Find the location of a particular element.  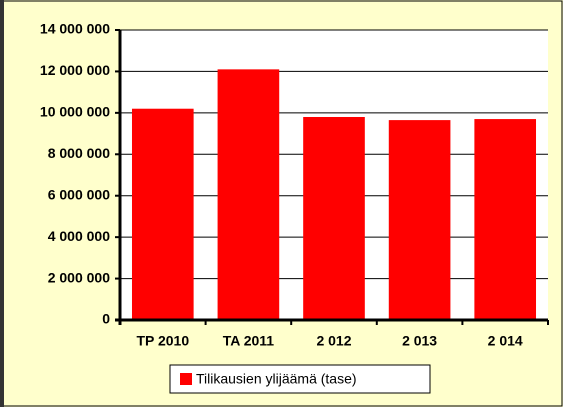

x-tick-label: 2 014 is located at coordinates (505, 341).